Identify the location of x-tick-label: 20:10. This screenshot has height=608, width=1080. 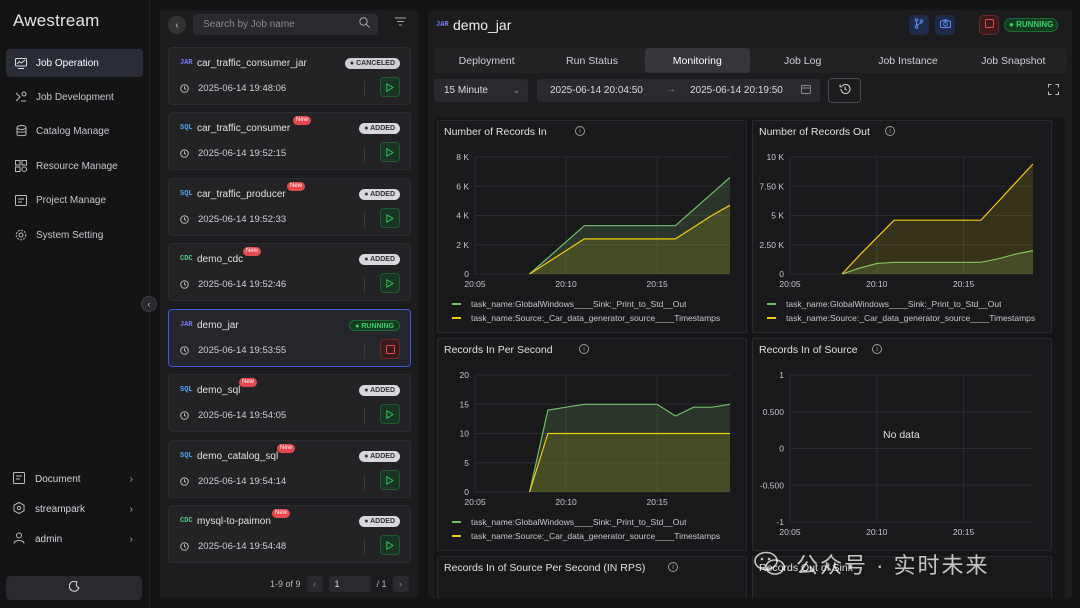
(877, 532).